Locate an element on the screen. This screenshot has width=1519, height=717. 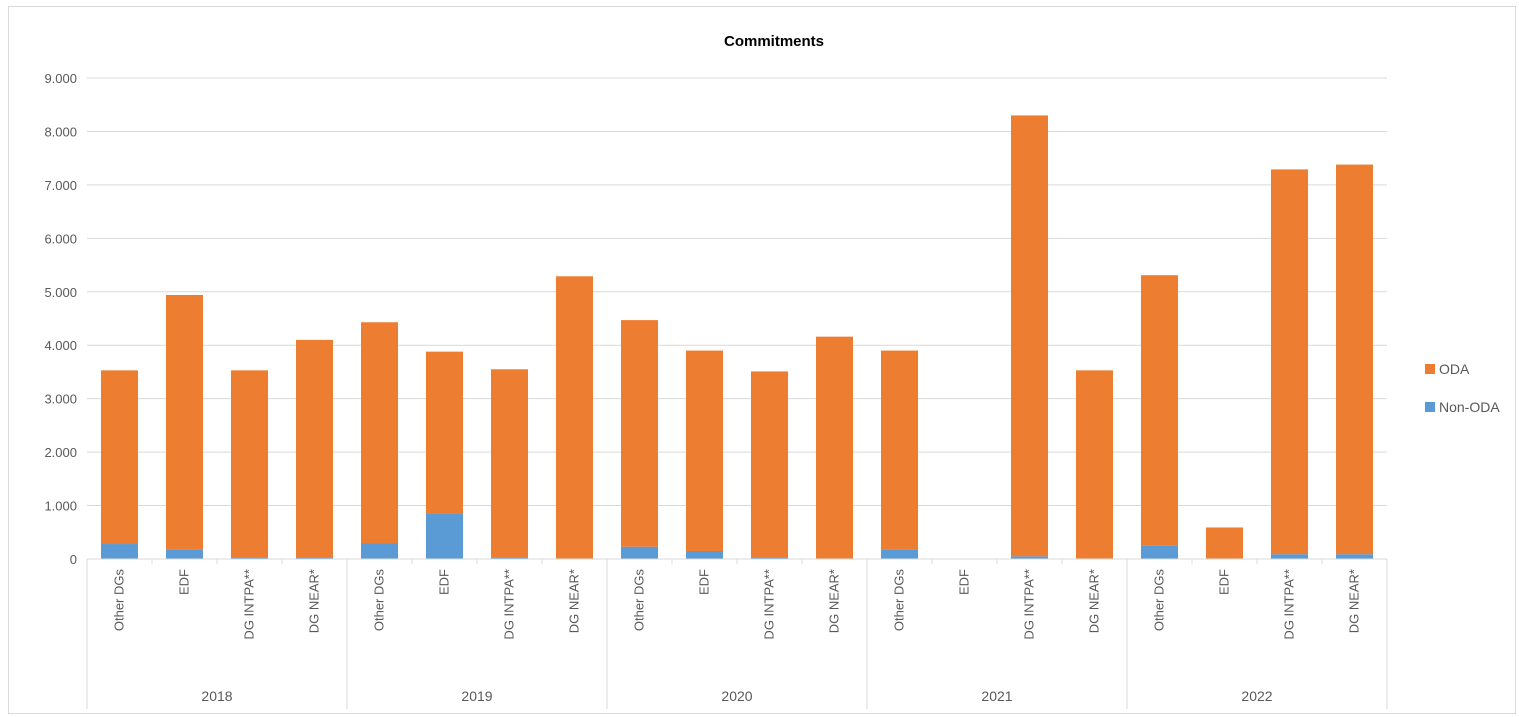
year-label: 2018 is located at coordinates (216, 696).